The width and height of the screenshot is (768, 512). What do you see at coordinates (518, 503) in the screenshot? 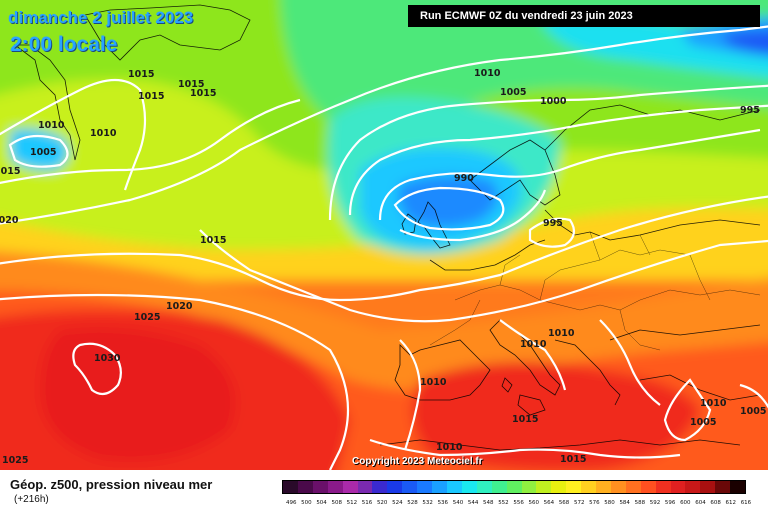
I see `scale-label: 556` at bounding box center [518, 503].